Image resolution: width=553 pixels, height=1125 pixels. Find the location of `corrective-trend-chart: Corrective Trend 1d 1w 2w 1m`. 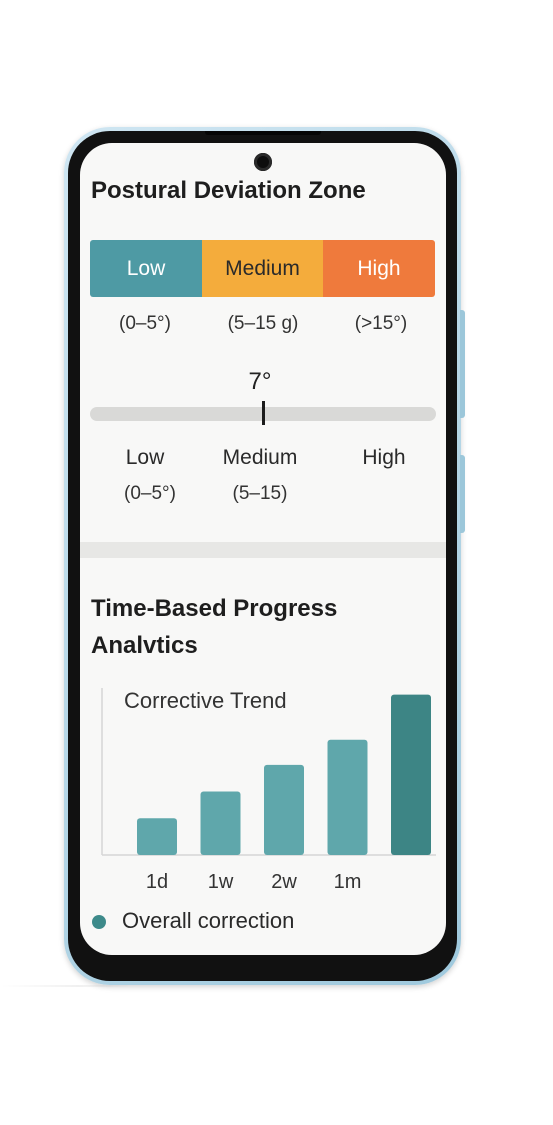

corrective-trend-chart: Corrective Trend 1d 1w 2w 1m is located at coordinates (268, 790).